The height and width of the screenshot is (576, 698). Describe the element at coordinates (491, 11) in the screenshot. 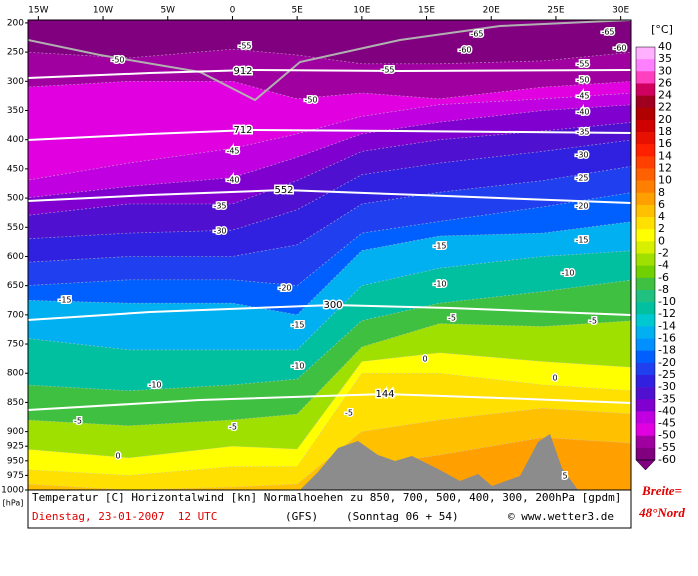

I see `x-tick-label: 20E` at that location.